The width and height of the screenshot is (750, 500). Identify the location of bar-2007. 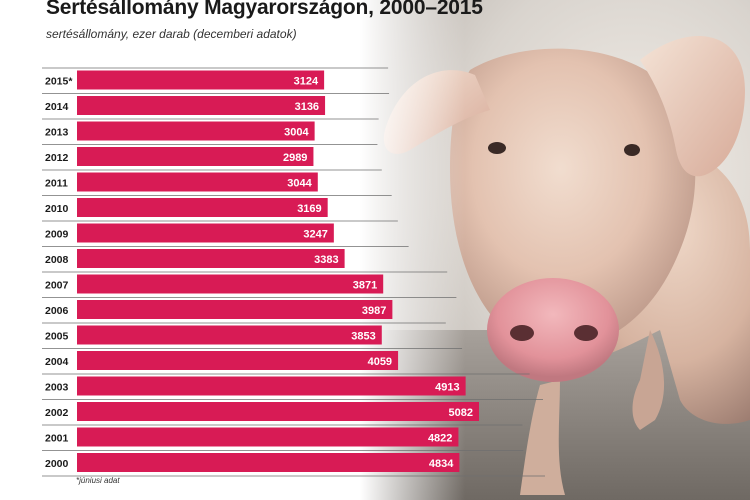
(230, 284).